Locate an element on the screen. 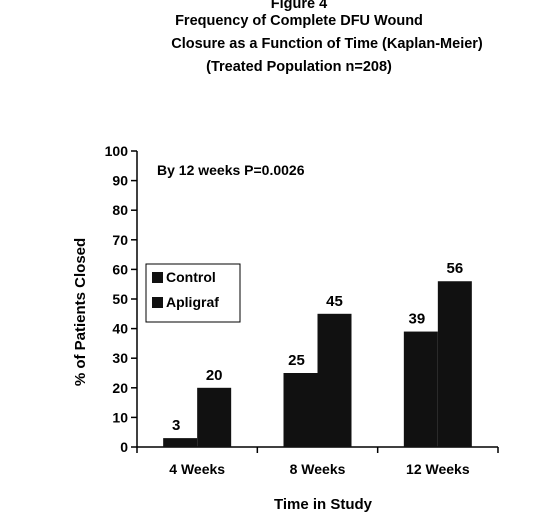  y-axis-label: % of Patients Closed is located at coordinates (80, 312).